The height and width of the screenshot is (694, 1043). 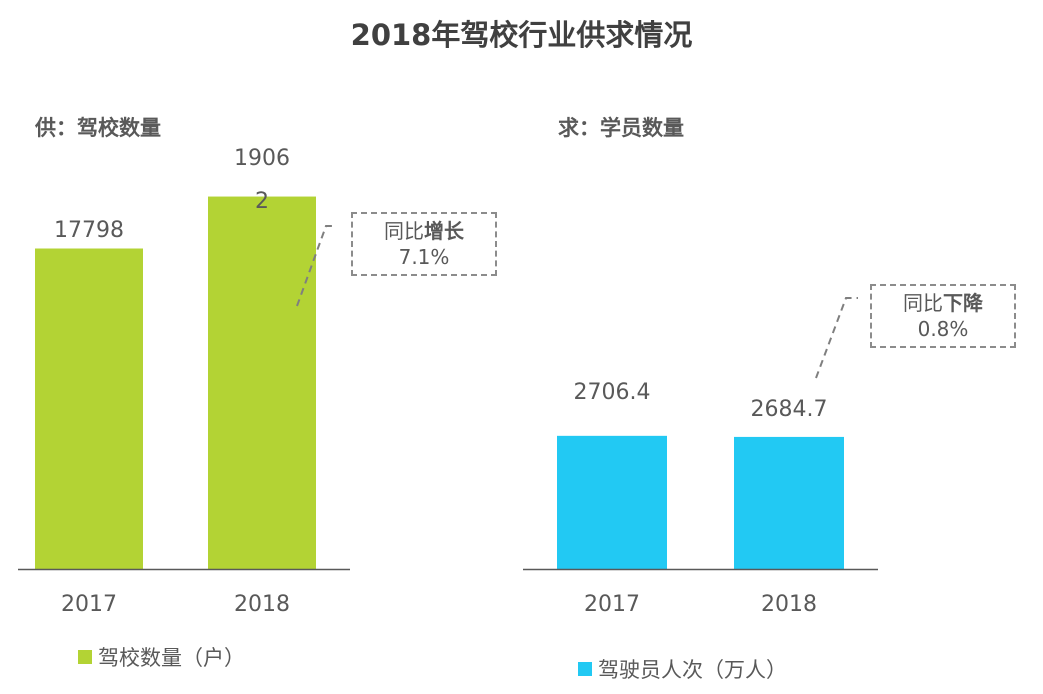 I want to click on supply-growth-callout: 同比增长 7.1%, so click(x=424, y=244).